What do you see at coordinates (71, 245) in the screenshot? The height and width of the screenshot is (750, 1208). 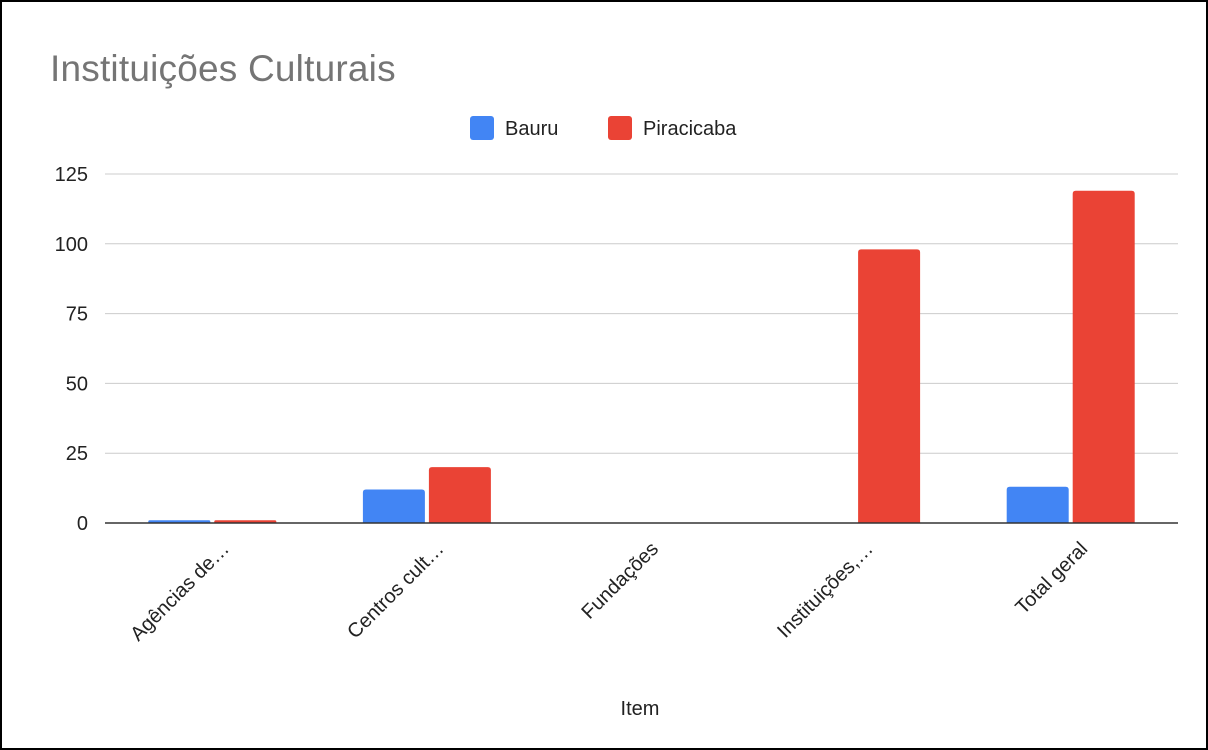 I see `y-tick-label: 100` at bounding box center [71, 245].